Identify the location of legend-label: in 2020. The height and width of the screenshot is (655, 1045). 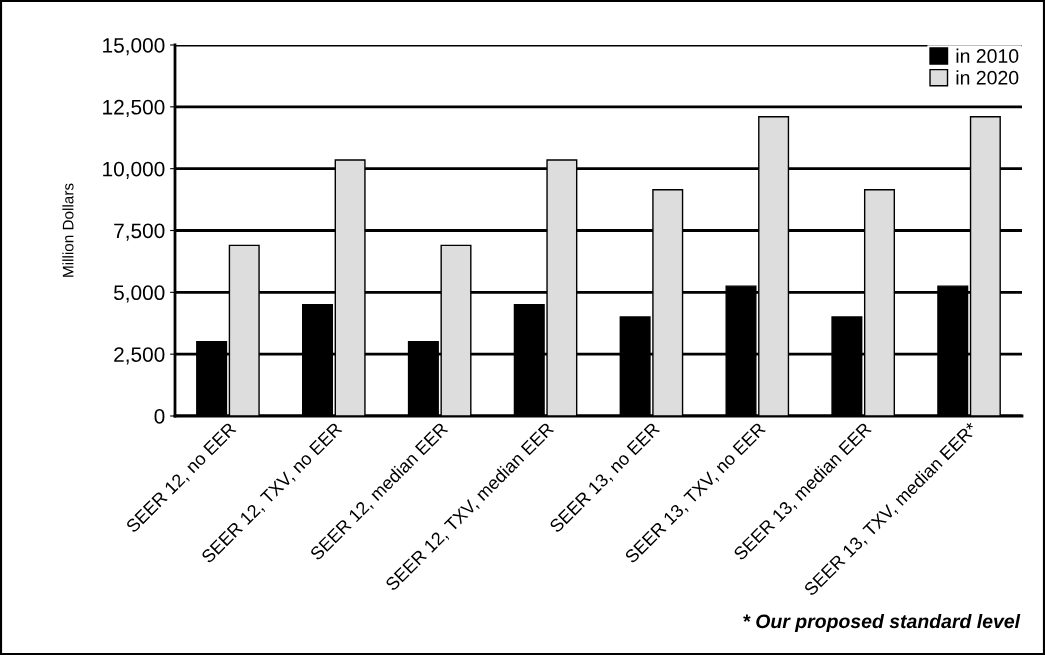
(987, 77).